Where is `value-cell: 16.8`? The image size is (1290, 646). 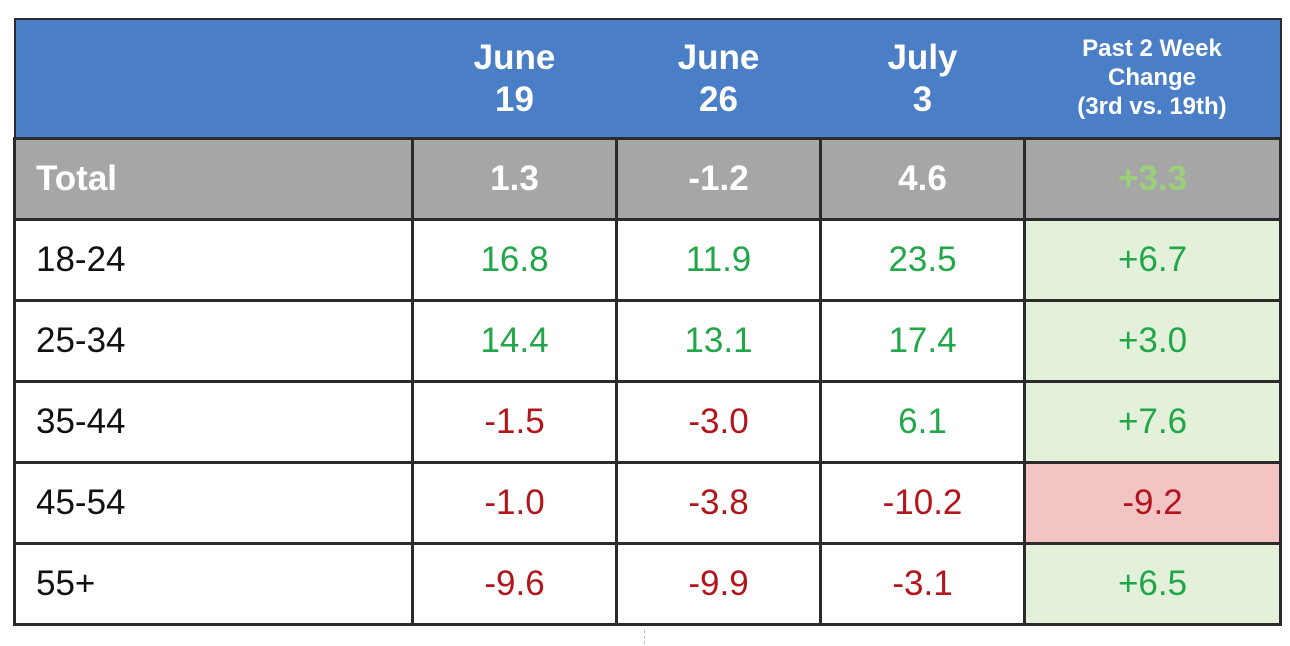
value-cell: 16.8 is located at coordinates (514, 260).